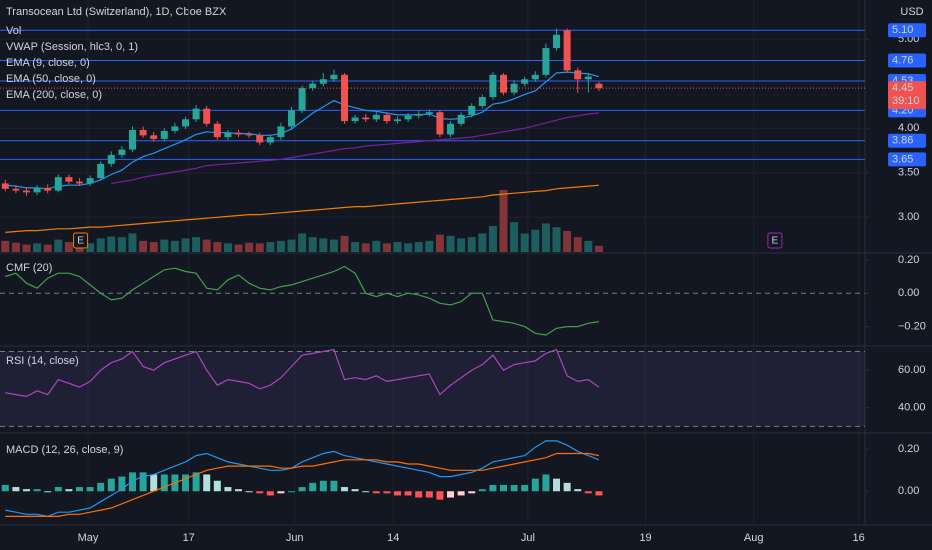 This screenshot has height=550, width=932. Describe the element at coordinates (81, 240) in the screenshot. I see `event-marker` at that location.